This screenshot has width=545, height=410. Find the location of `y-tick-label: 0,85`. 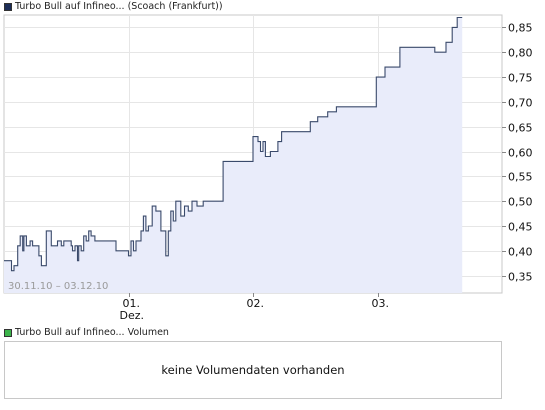

y-tick-label: 0,85 is located at coordinates (520, 28).